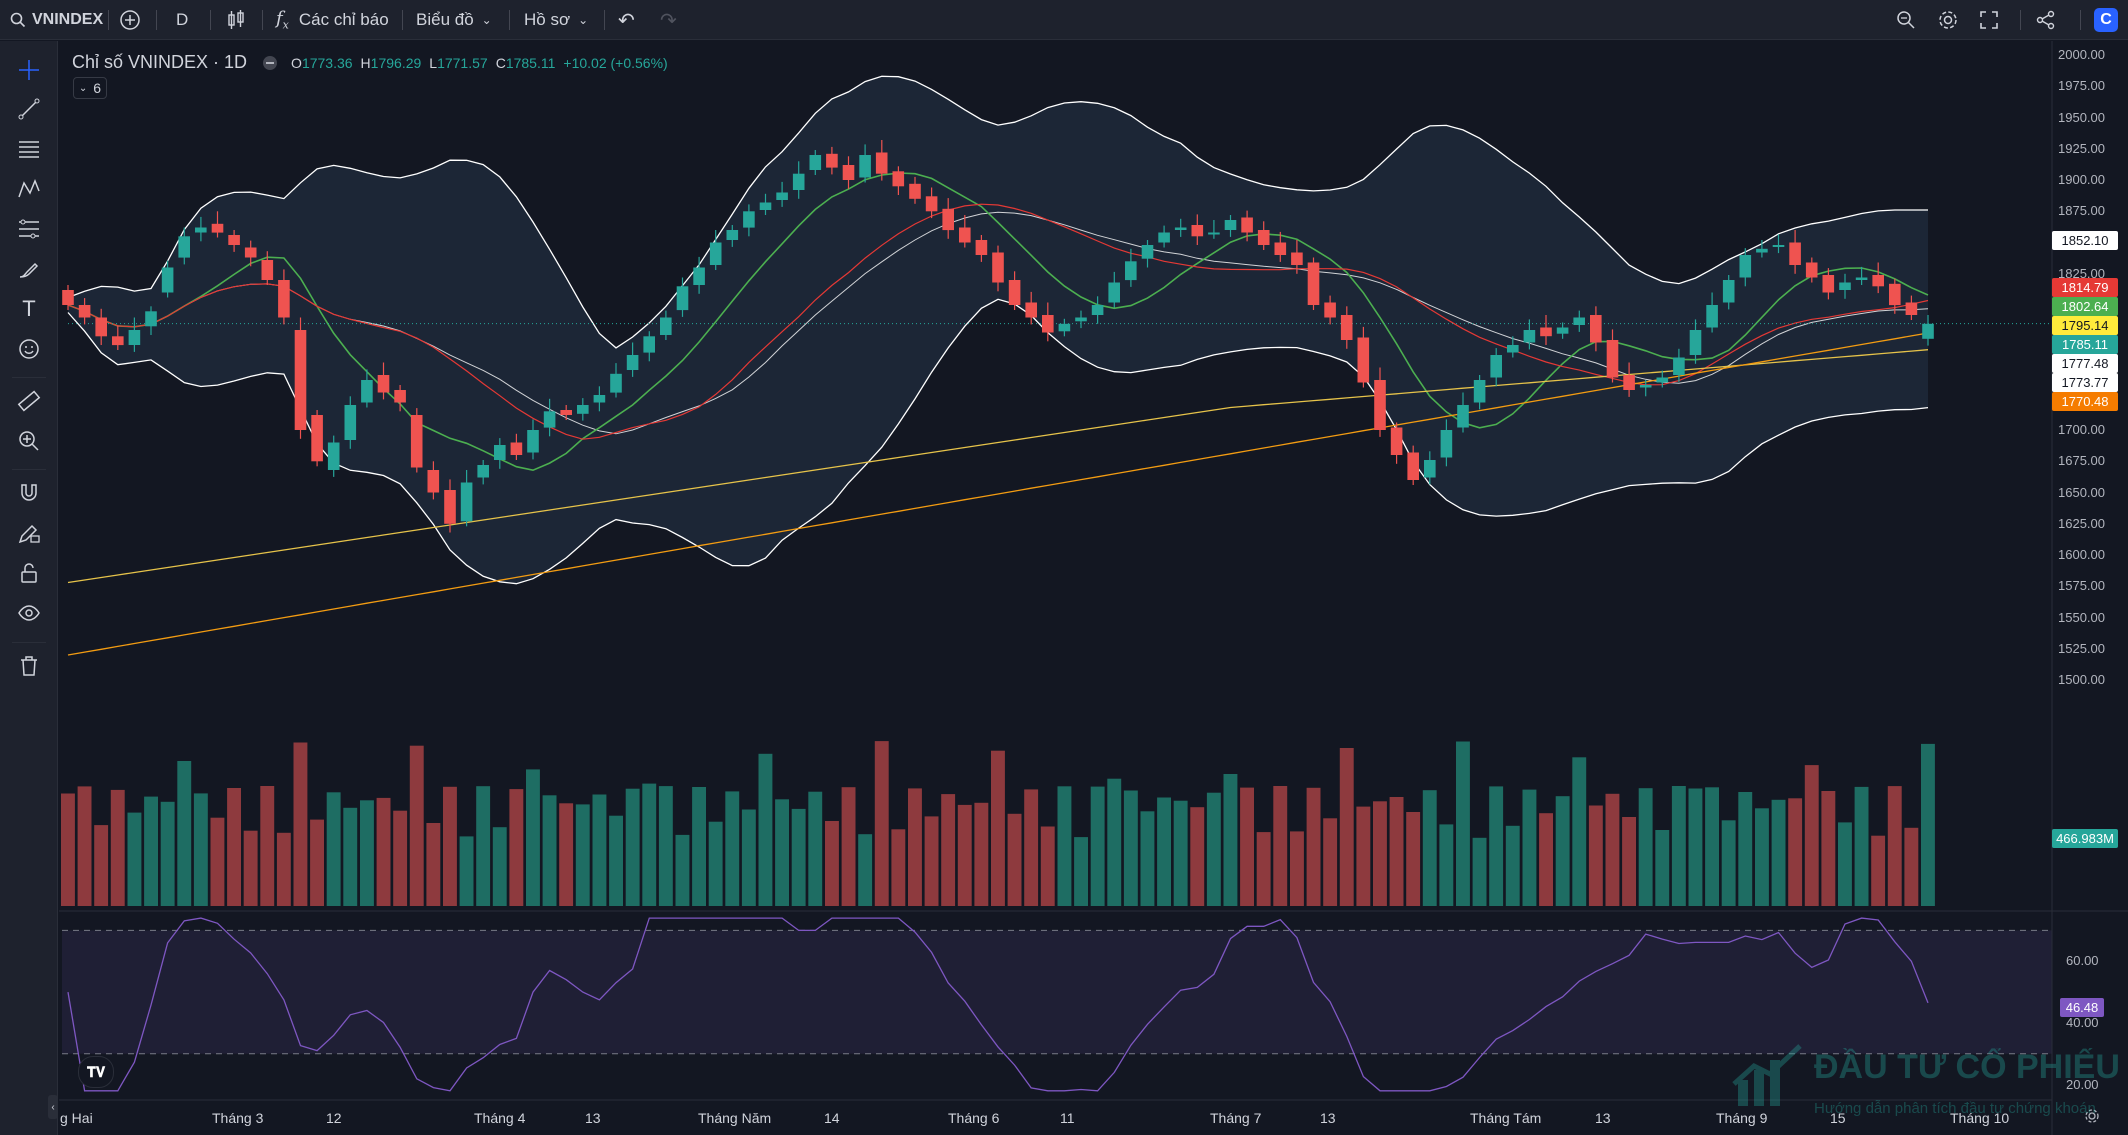 The image size is (2128, 1135). I want to click on compare-symbol-button, so click(130, 20).